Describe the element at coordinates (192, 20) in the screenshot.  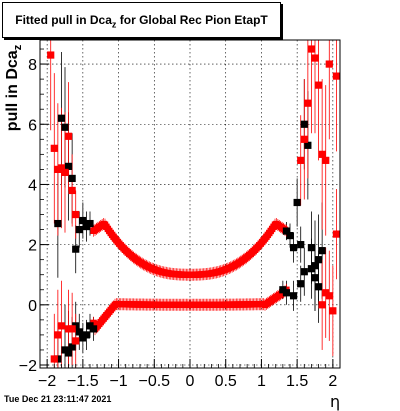
I see `chart-title-rest: for Global Rec Pion EtapT` at that location.